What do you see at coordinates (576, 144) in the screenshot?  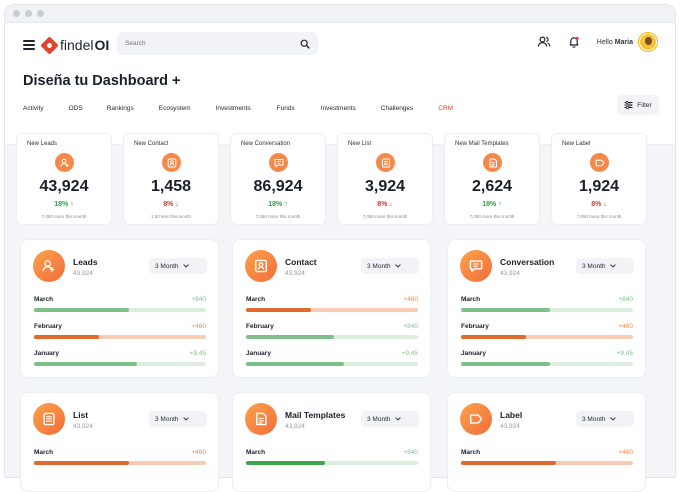 I see `stat-label: New Label` at bounding box center [576, 144].